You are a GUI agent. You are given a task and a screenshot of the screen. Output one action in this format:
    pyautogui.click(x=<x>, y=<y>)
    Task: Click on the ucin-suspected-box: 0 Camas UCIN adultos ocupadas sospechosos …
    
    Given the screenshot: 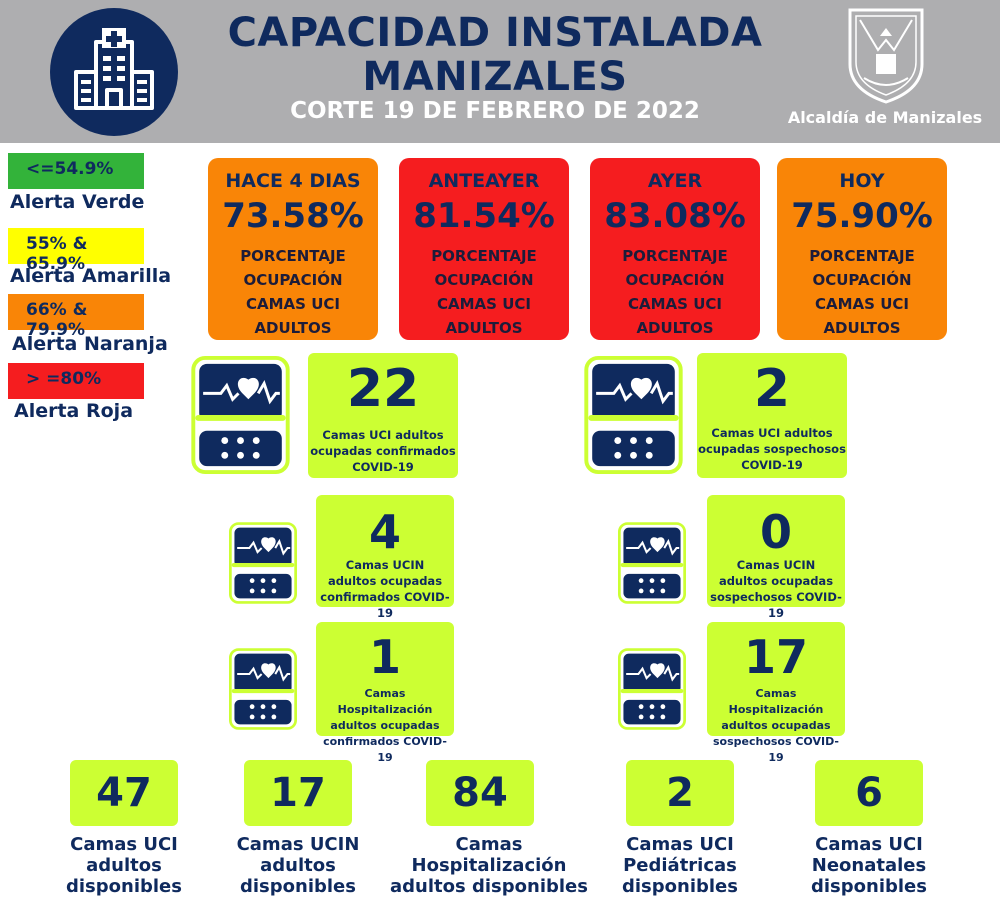 What is the action you would take?
    pyautogui.click(x=776, y=557)
    